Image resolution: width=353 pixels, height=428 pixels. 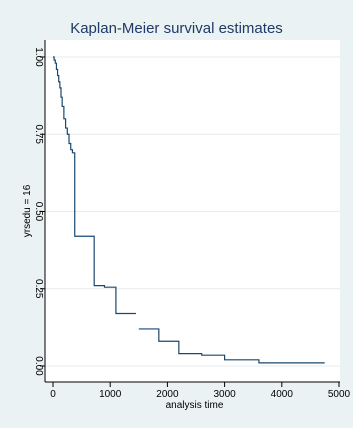 What do you see at coordinates (38, 212) in the screenshot?
I see `y-tick-label: 0.50` at bounding box center [38, 212].